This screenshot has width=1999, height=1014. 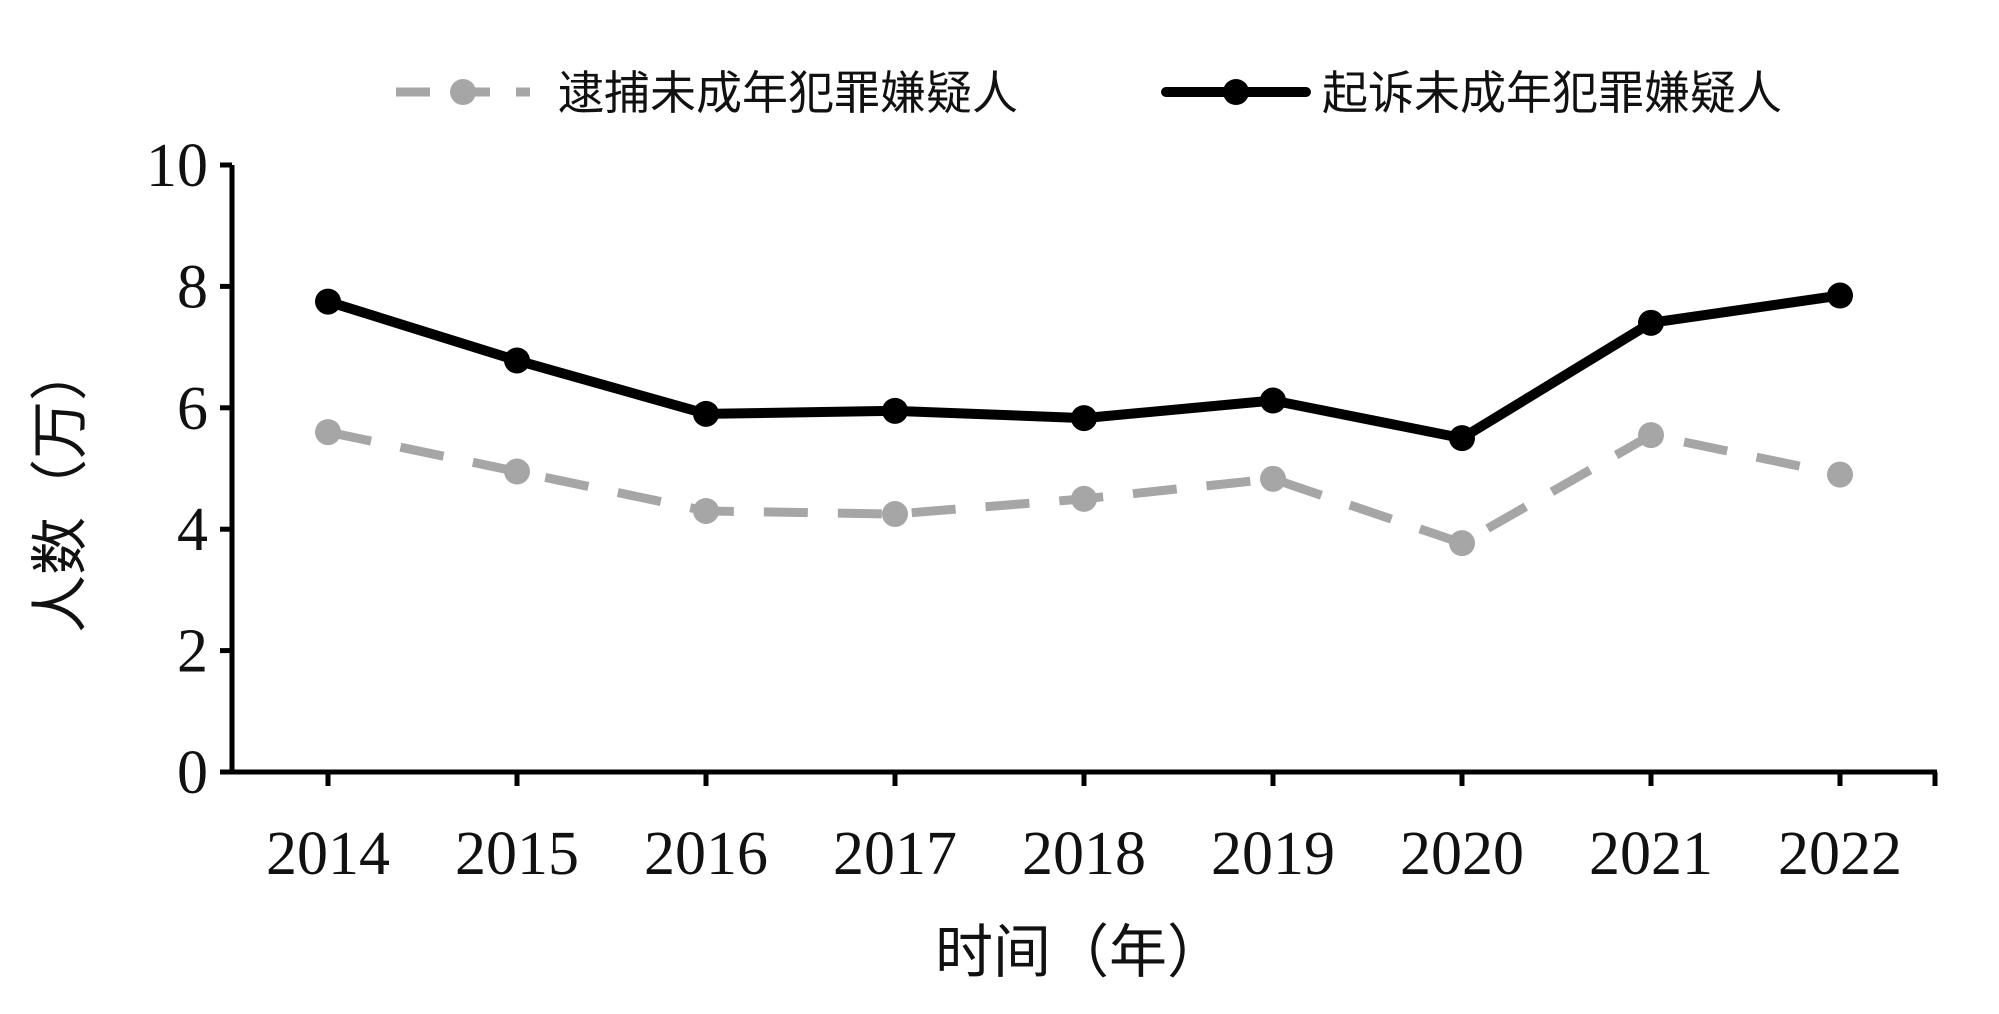 I want to click on y-tick-label: 8, so click(x=192, y=287).